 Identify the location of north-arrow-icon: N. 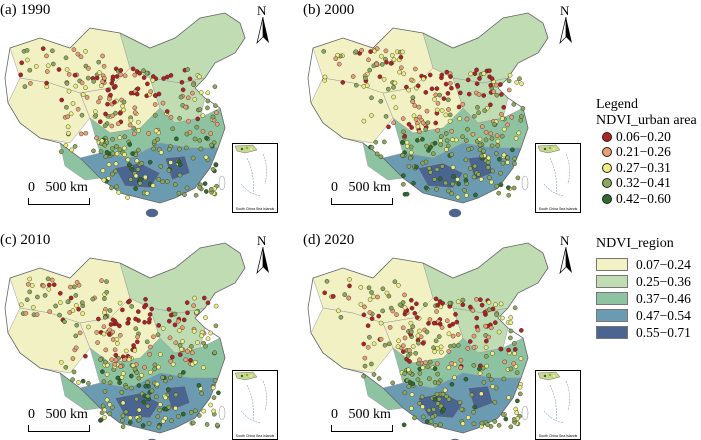
(566, 256).